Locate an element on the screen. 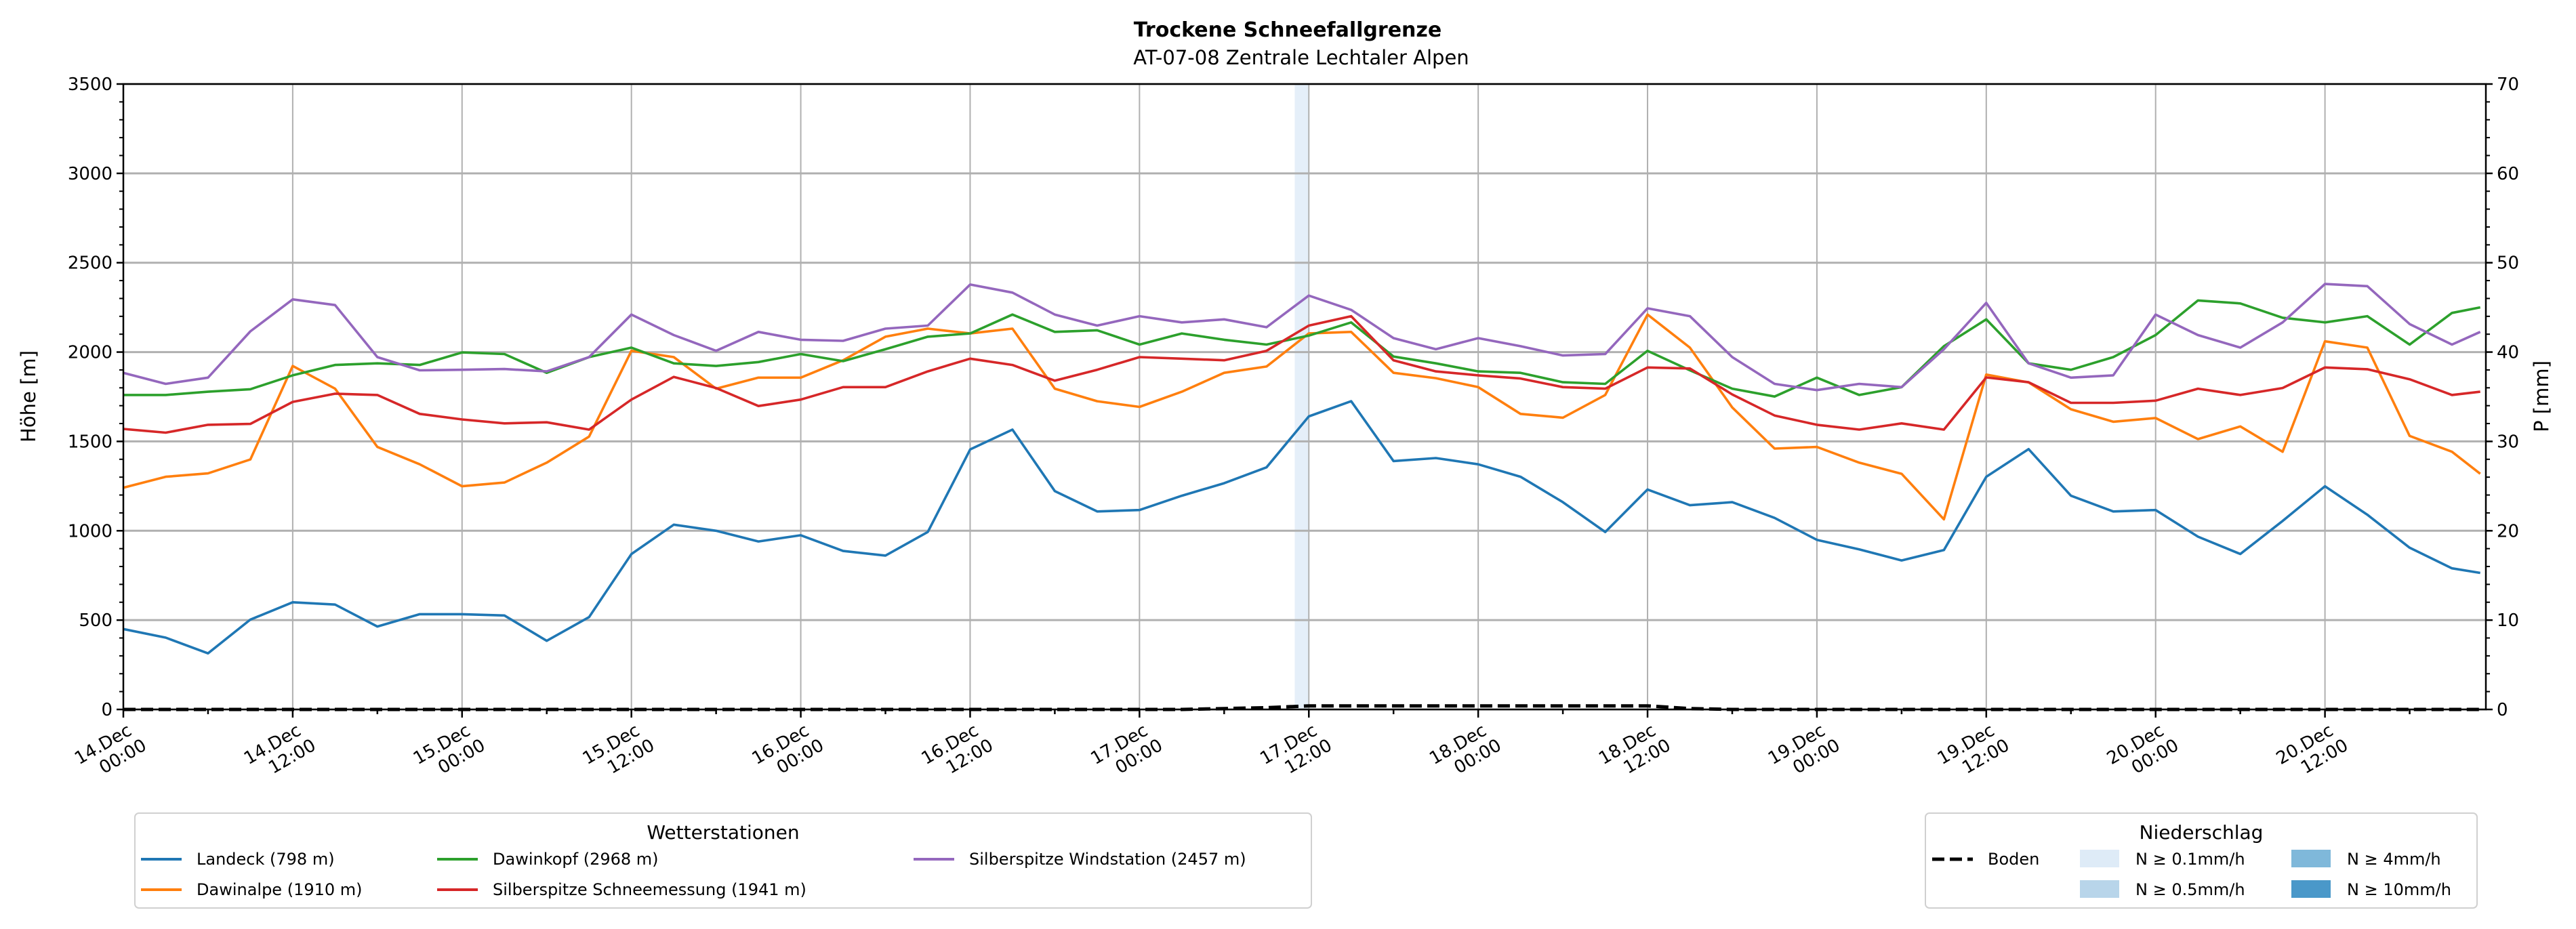 Image resolution: width=2576 pixels, height=929 pixels. y-axis-label: Höhe [m] is located at coordinates (28, 396).